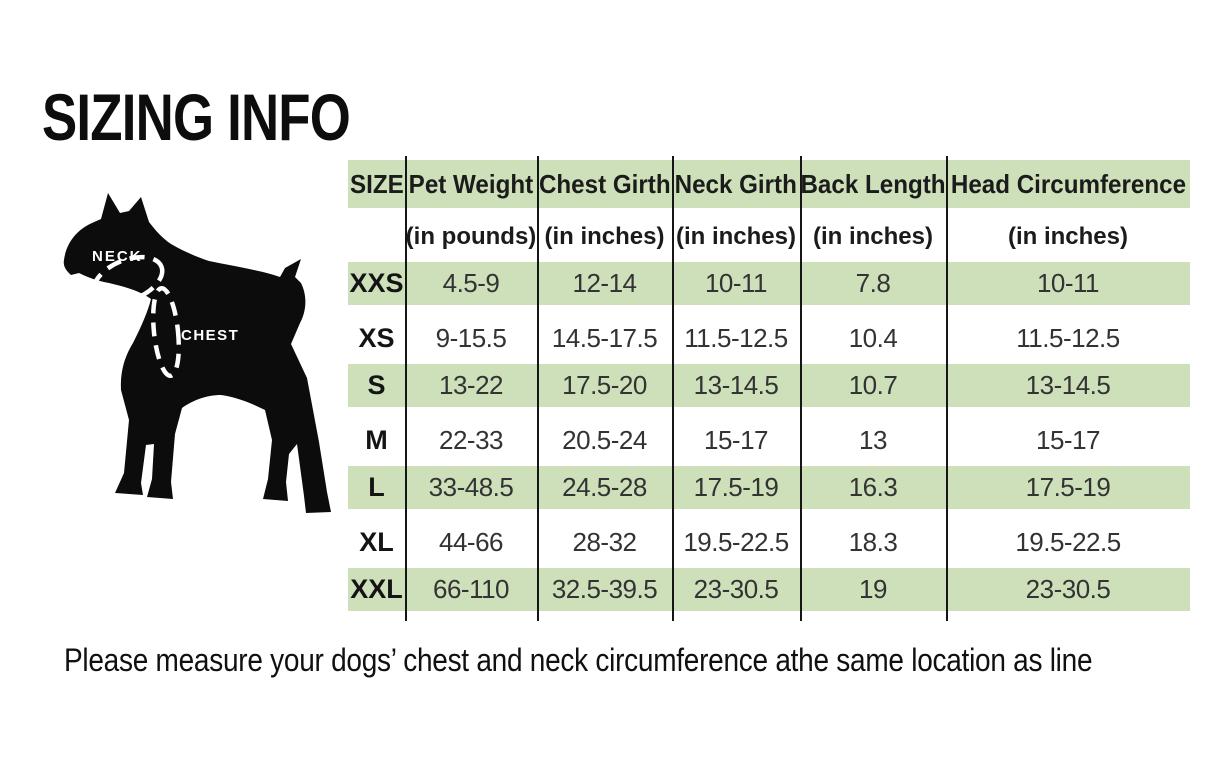 This screenshot has height=774, width=1206. Describe the element at coordinates (604, 593) in the screenshot. I see `value-cell: 32.5-39.5` at that location.